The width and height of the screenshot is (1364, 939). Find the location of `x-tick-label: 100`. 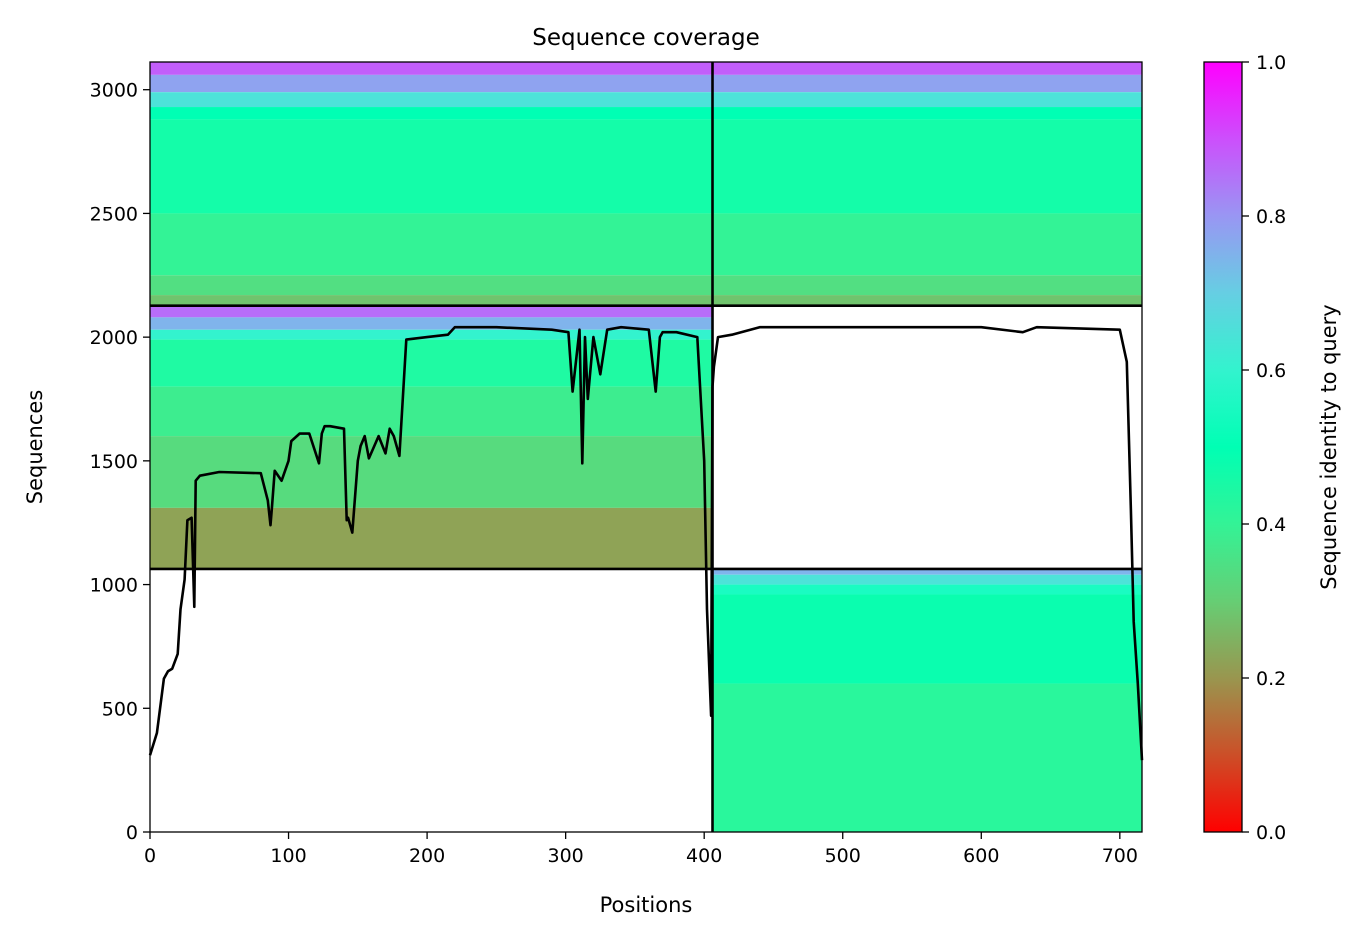

x-tick-label: 100 is located at coordinates (288, 856).